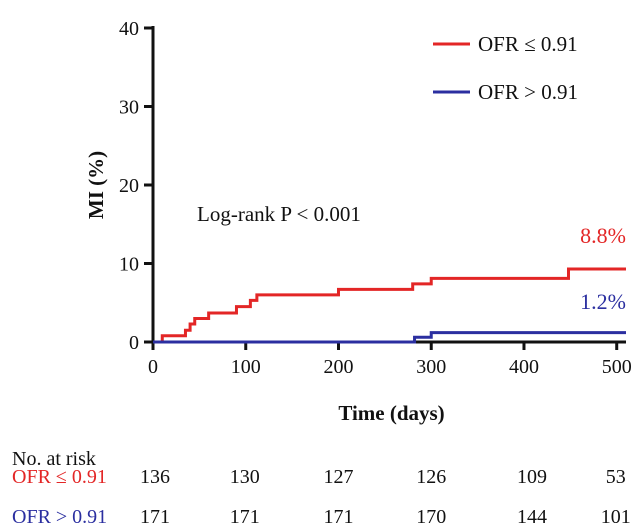 Image resolution: width=635 pixels, height=528 pixels. I want to click on x-tick-label: 0, so click(153, 367).